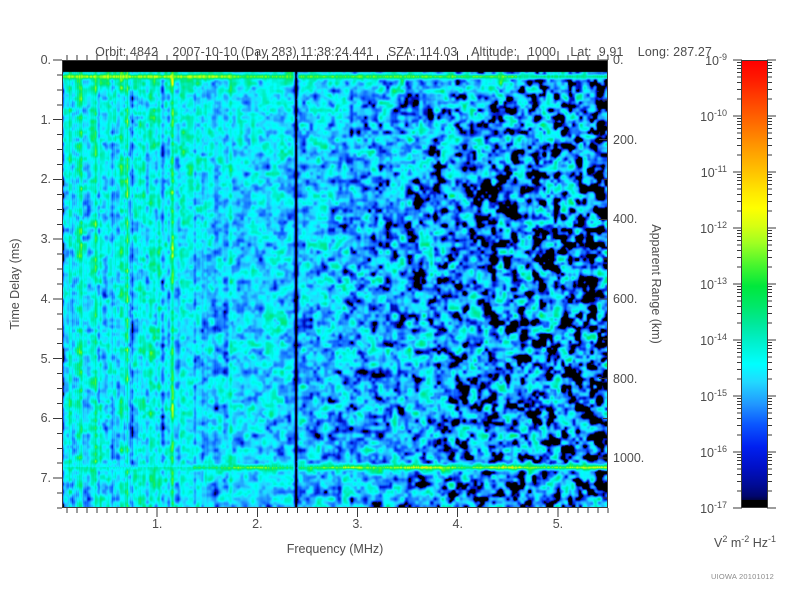 The image size is (800, 600). Describe the element at coordinates (713, 508) in the screenshot. I see `colorbar-tick-label: 10-17` at that location.